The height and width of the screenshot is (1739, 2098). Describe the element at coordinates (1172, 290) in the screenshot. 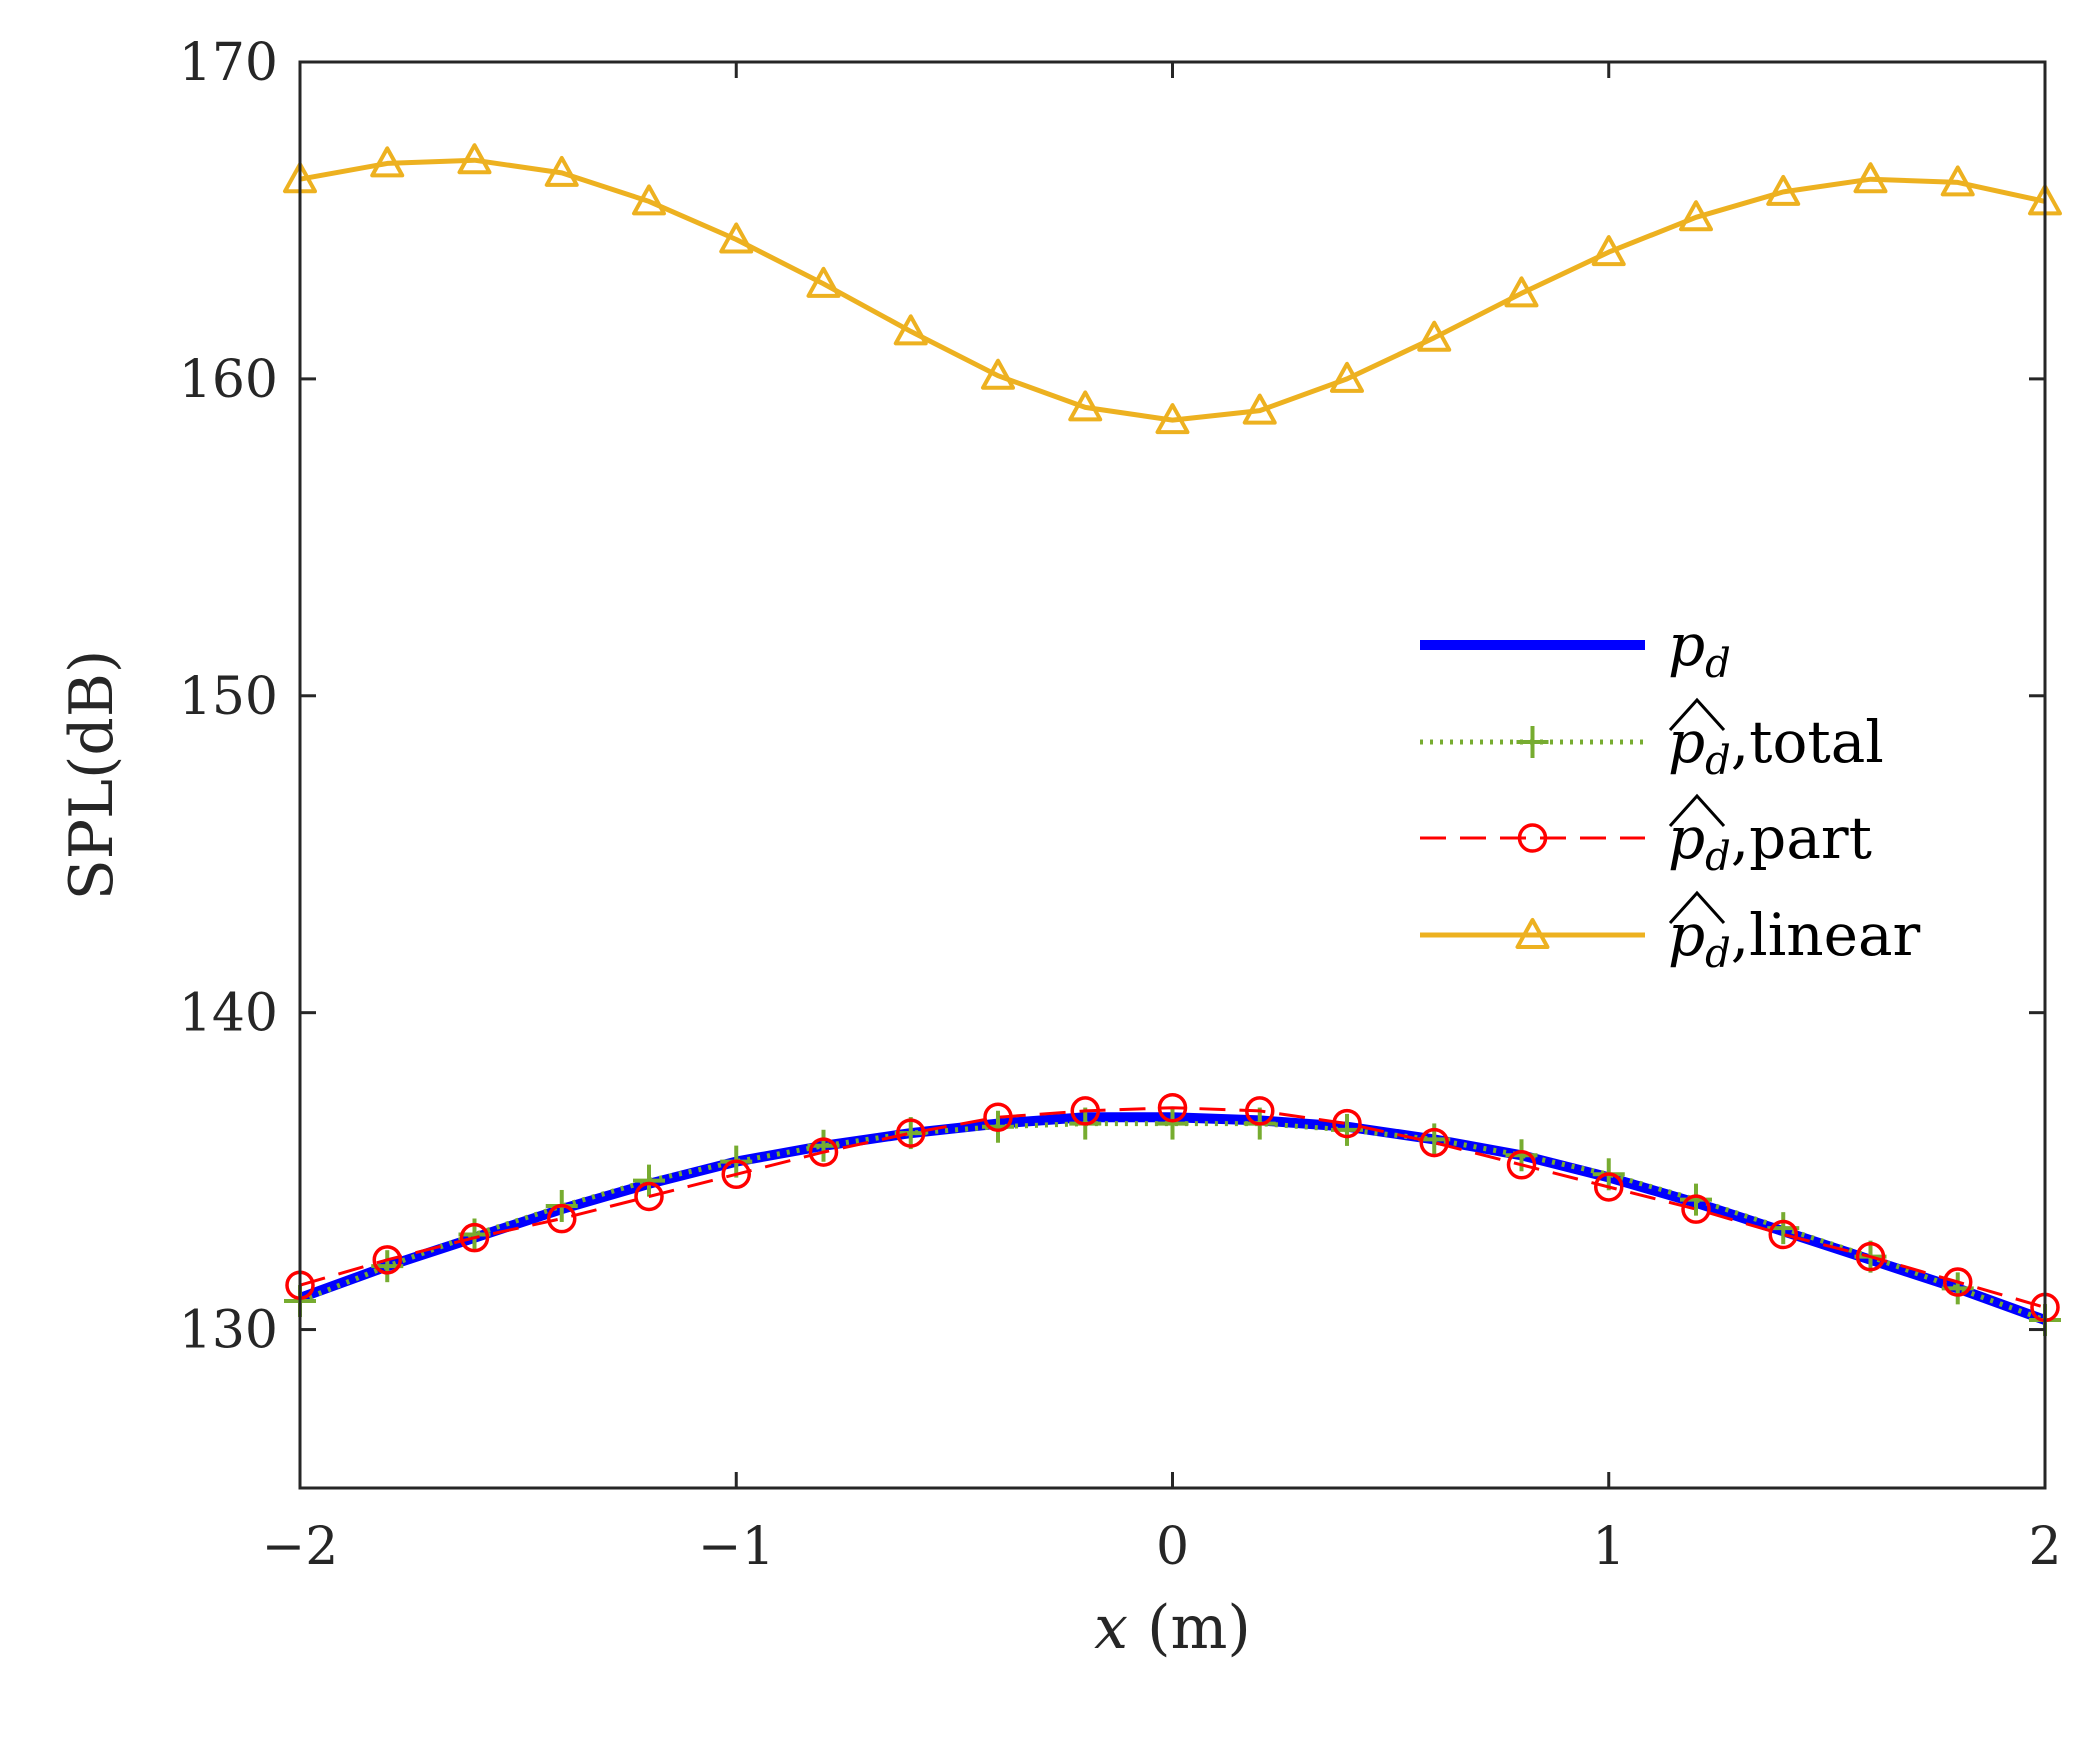

I see `series-3-line` at that location.